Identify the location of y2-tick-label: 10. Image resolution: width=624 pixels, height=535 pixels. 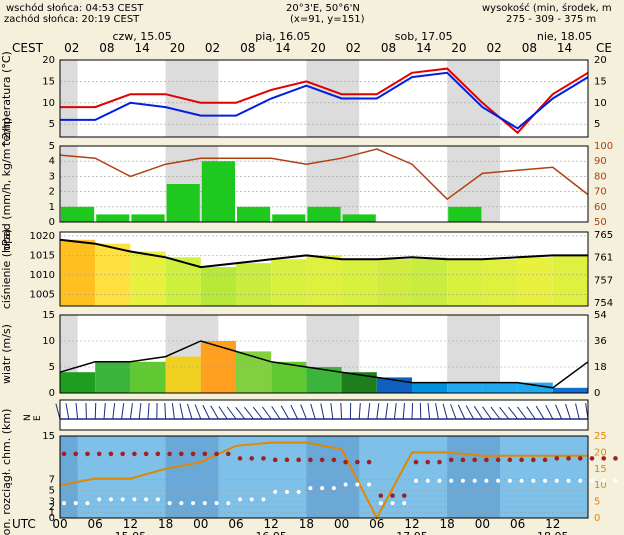
(600, 103).